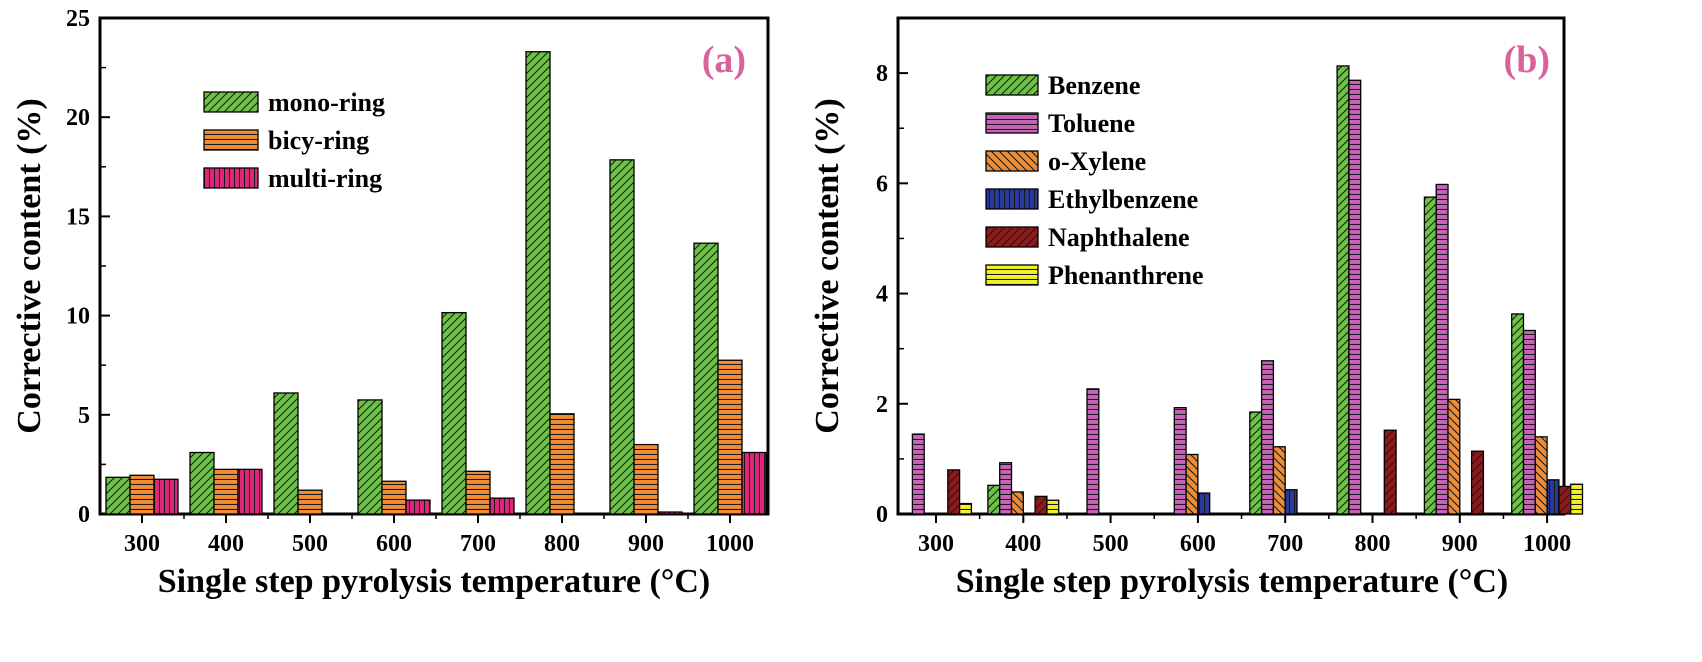 The image size is (1702, 662). Describe the element at coordinates (1123, 199) in the screenshot. I see `legend-label: Ethylbenzene` at that location.